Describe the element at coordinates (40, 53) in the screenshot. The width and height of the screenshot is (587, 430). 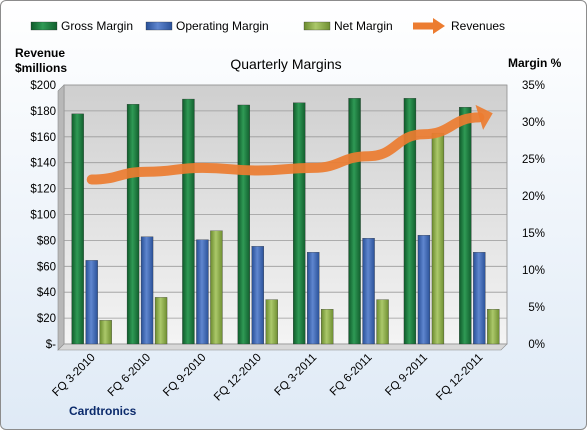
I see `left-axis-title-line1: Revenue` at that location.